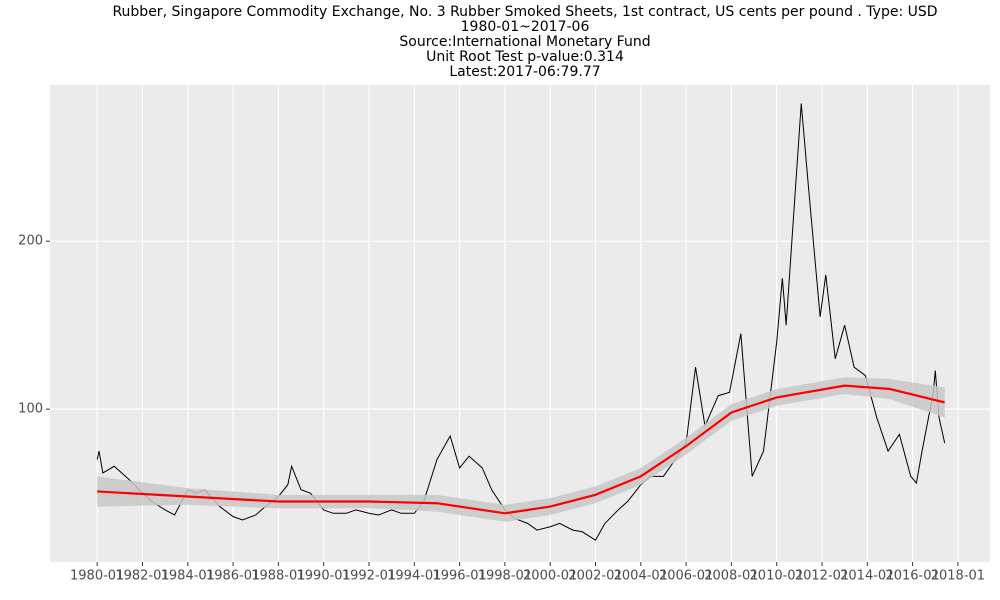 The image size is (1000, 600). What do you see at coordinates (459, 576) in the screenshot?
I see `x-tick-label: 1996-01` at bounding box center [459, 576].